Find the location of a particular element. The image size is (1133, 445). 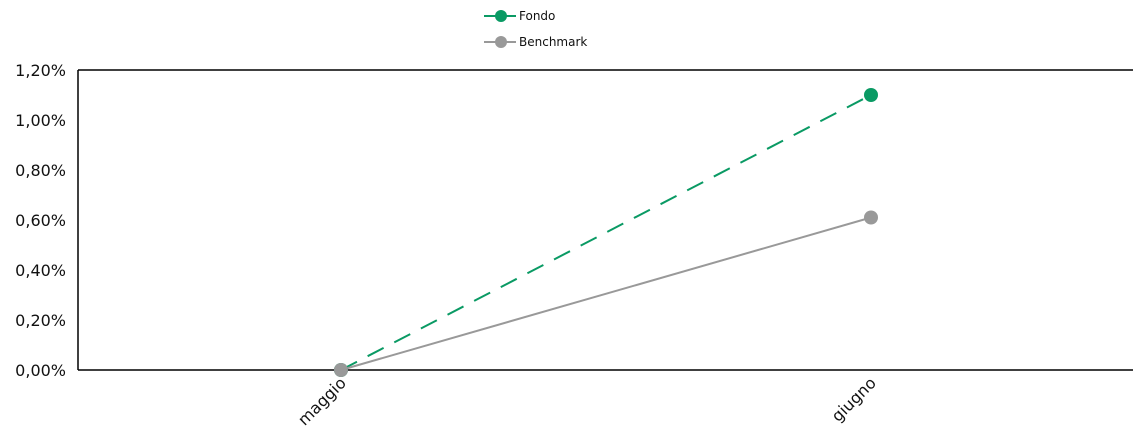

y-tick-label: 0,20% is located at coordinates (40, 320).